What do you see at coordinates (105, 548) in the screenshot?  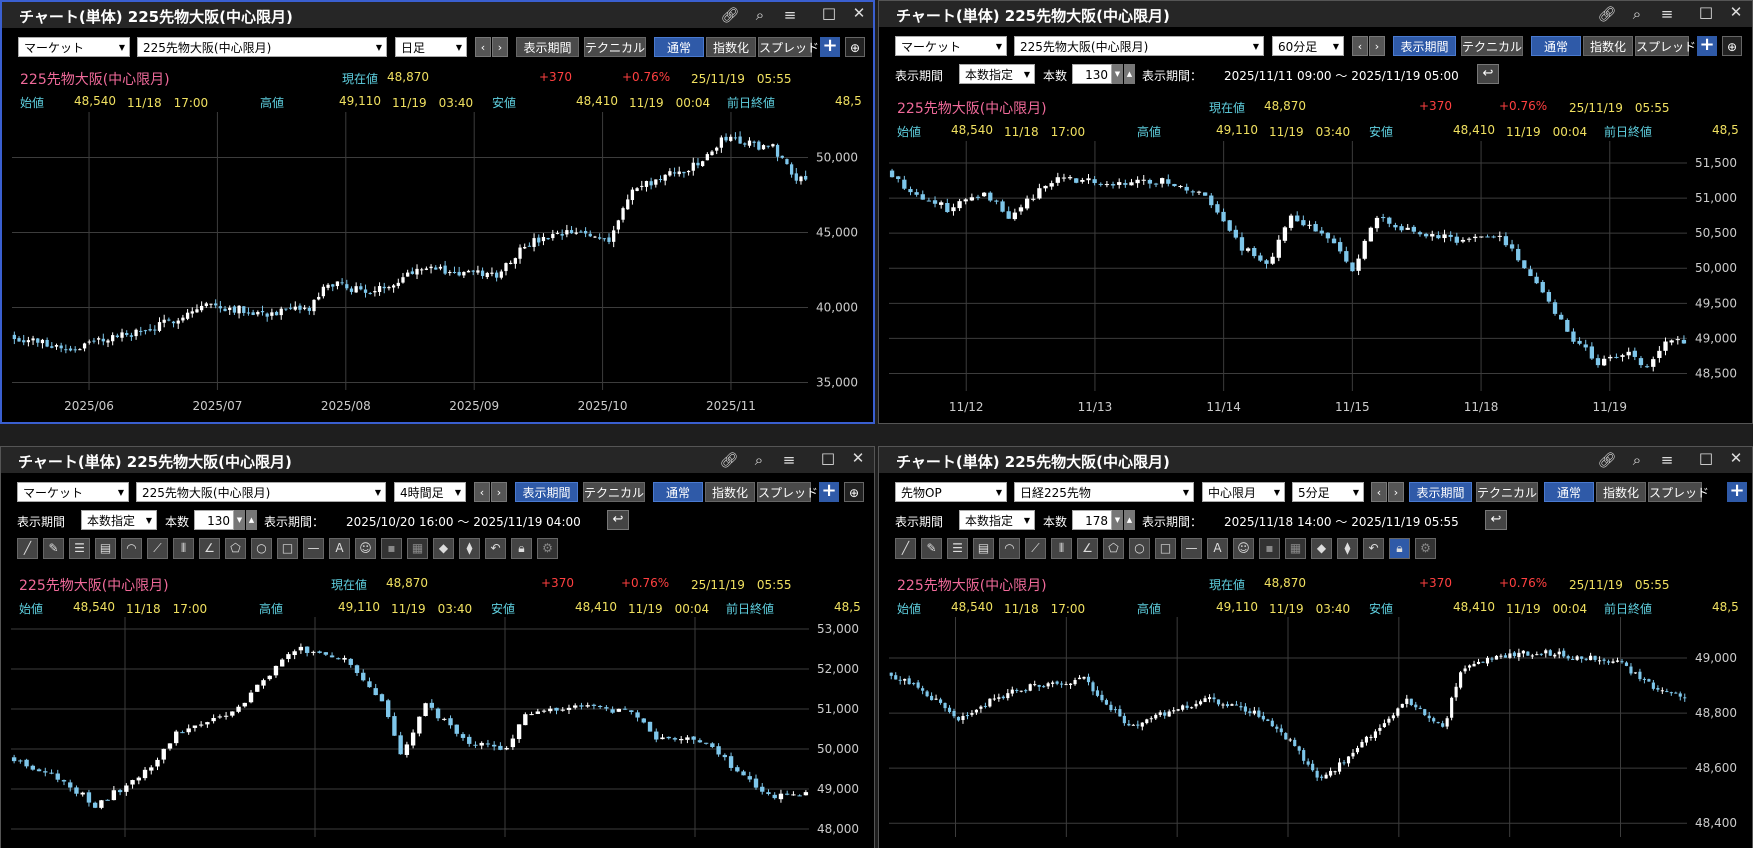 I see `channel-icon: ▤` at bounding box center [105, 548].